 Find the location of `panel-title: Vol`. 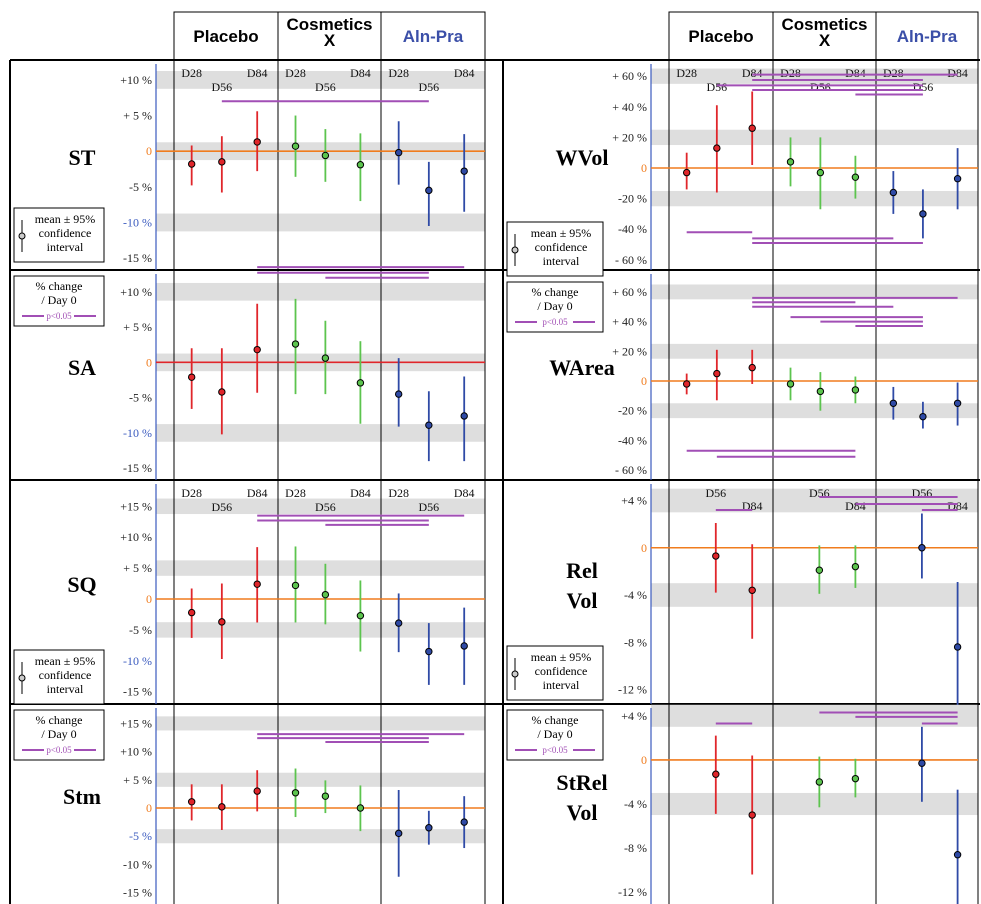

panel-title: Vol is located at coordinates (582, 812).